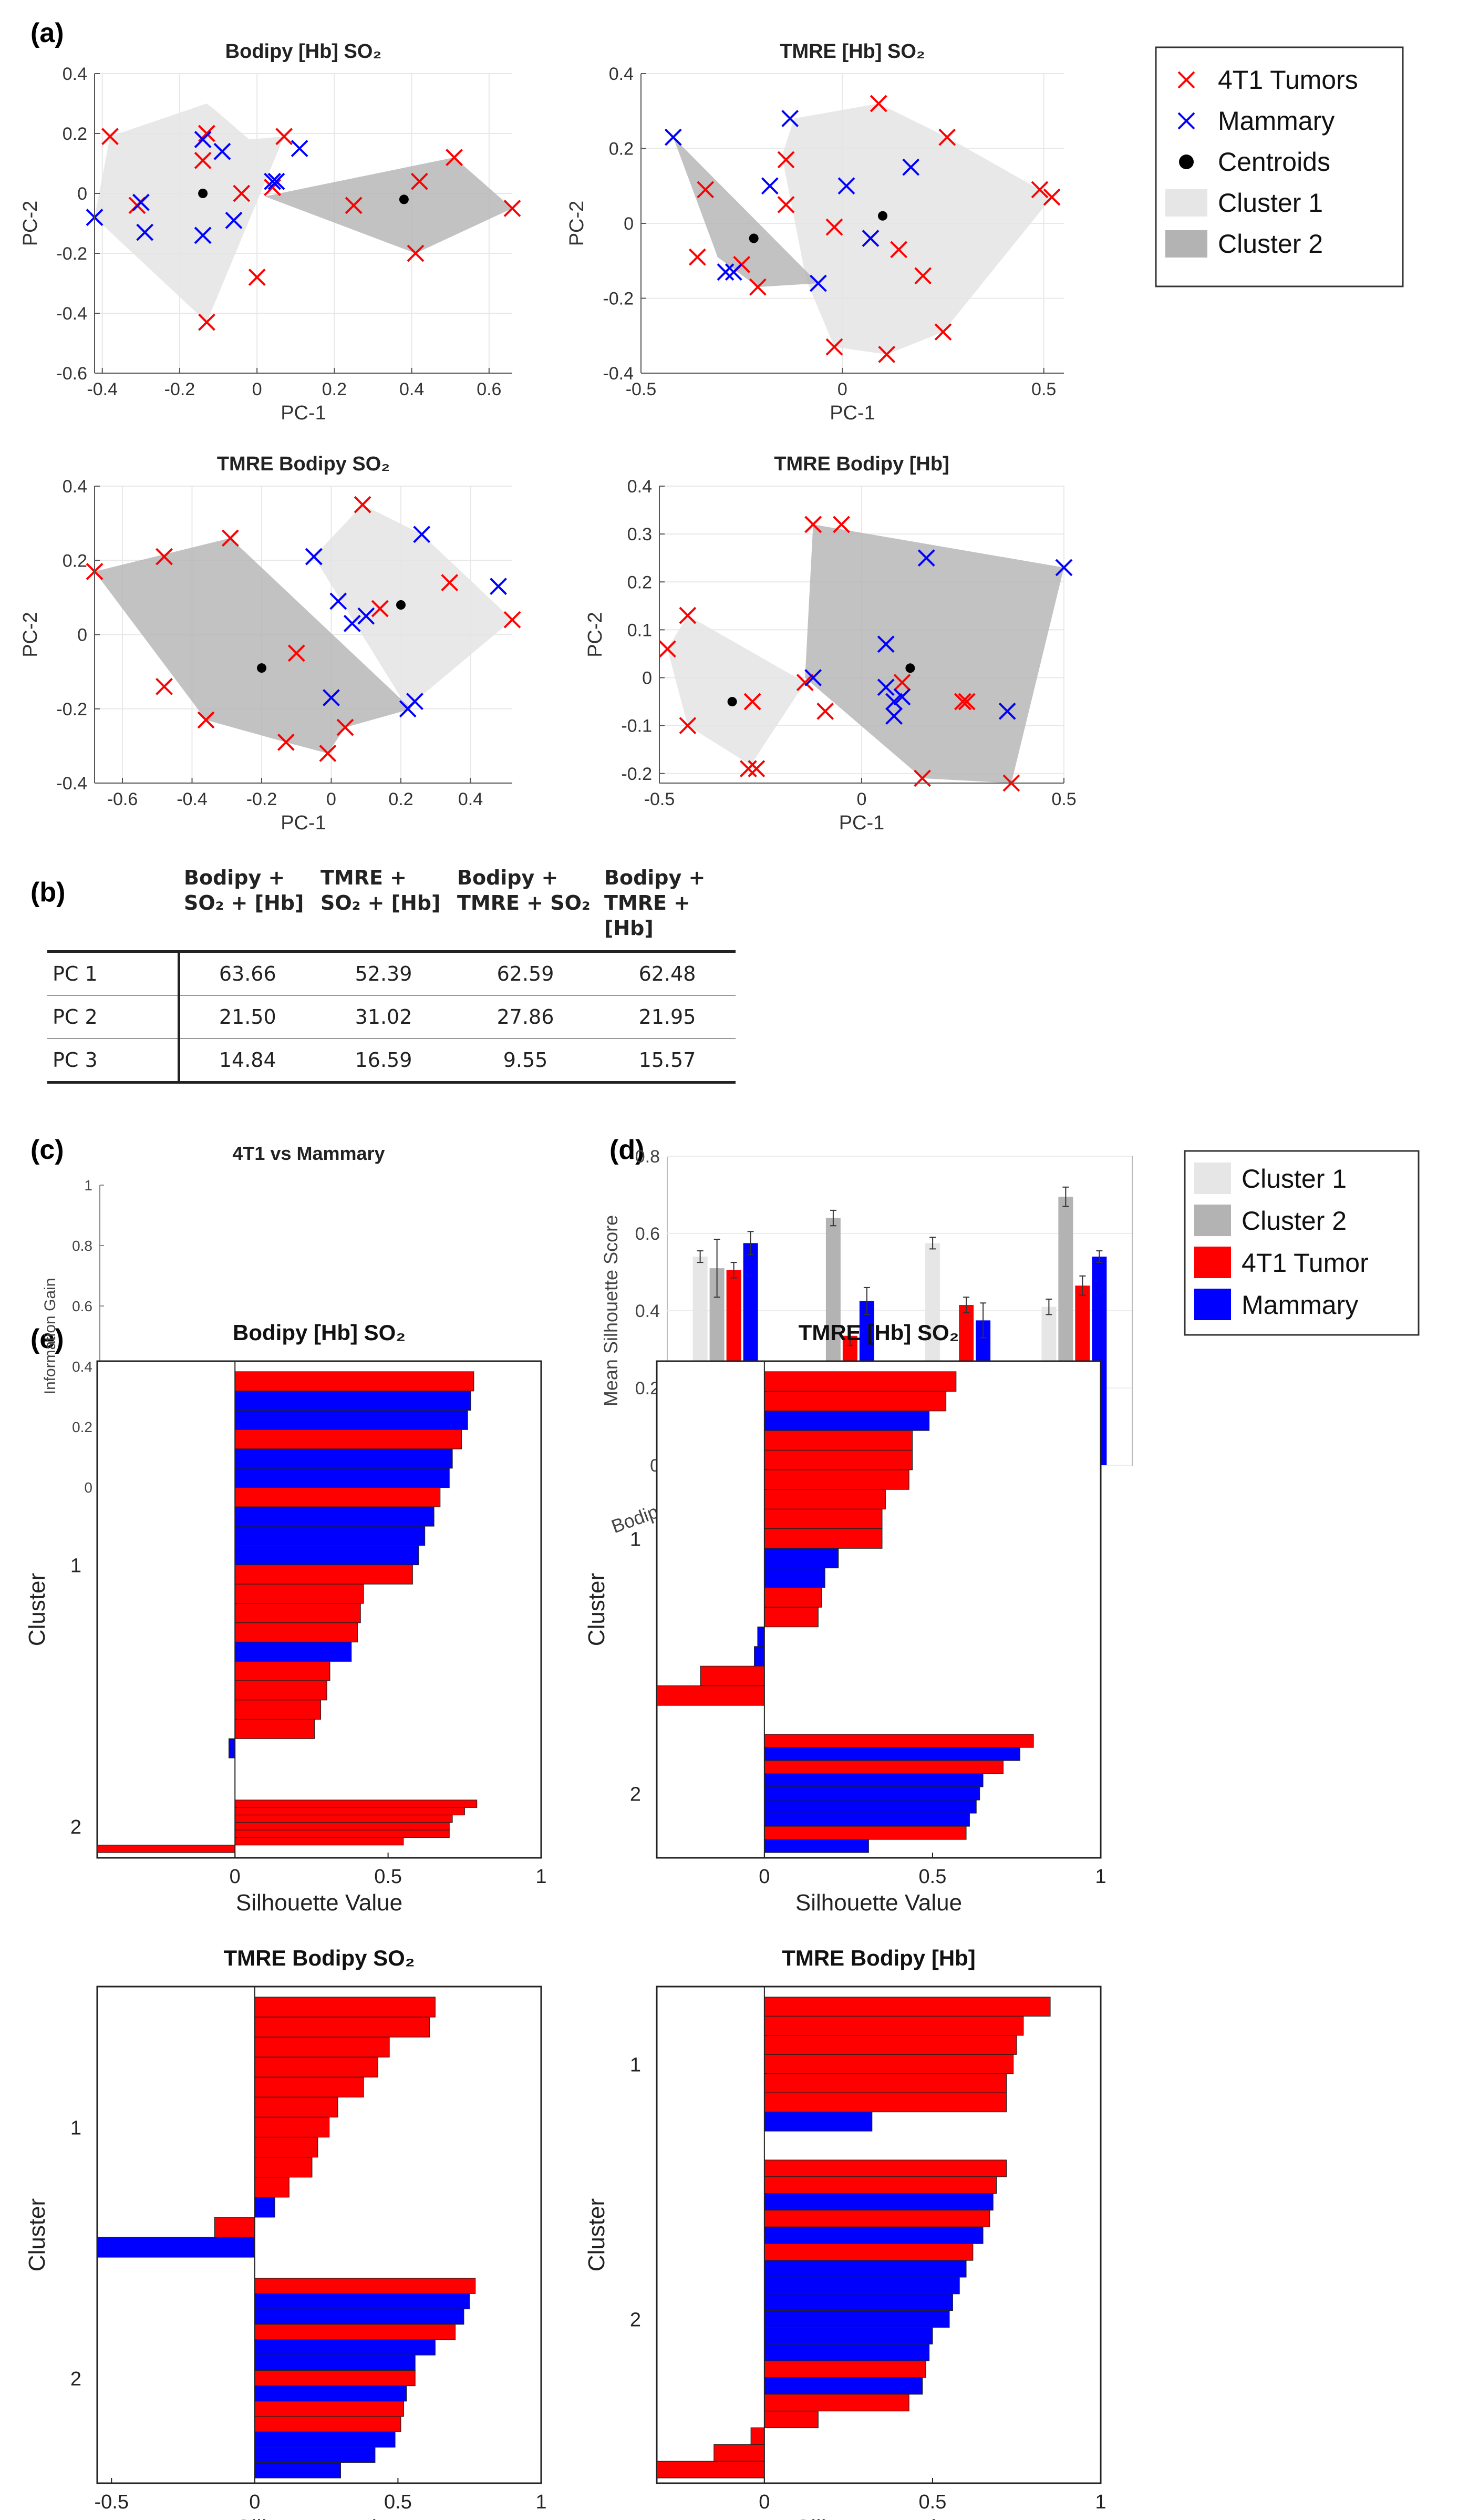  What do you see at coordinates (47, 33) in the screenshot?
I see `panel-label: (a)` at bounding box center [47, 33].